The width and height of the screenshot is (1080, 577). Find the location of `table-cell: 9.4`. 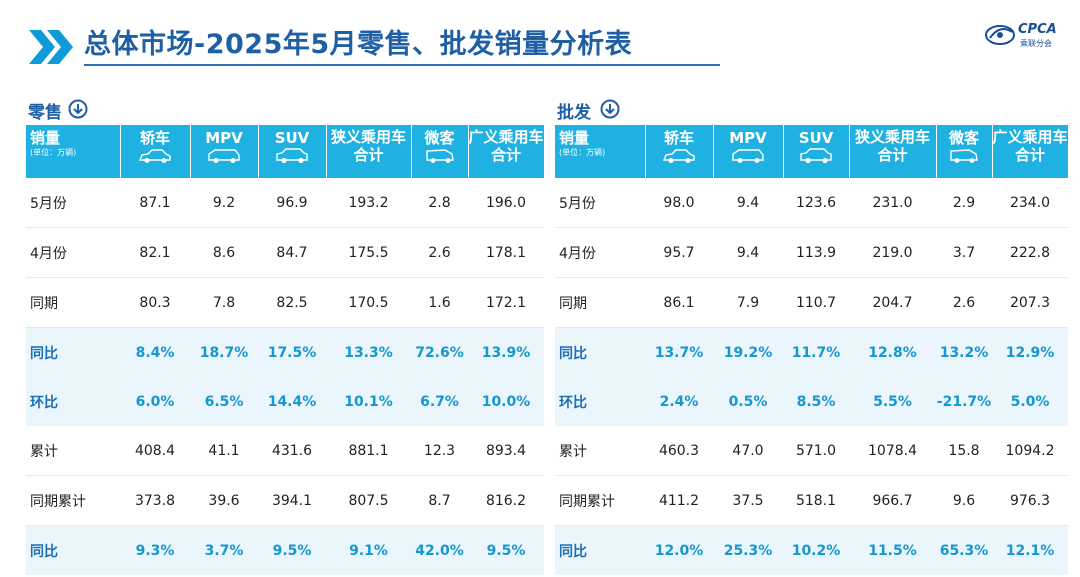

table-cell: 9.4 is located at coordinates (748, 252).